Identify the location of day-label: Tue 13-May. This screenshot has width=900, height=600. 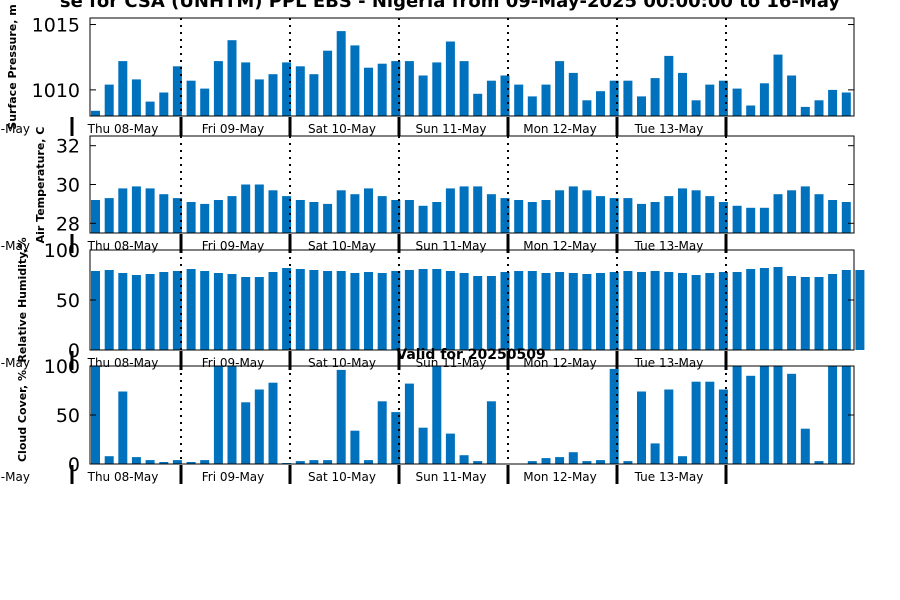
(669, 129).